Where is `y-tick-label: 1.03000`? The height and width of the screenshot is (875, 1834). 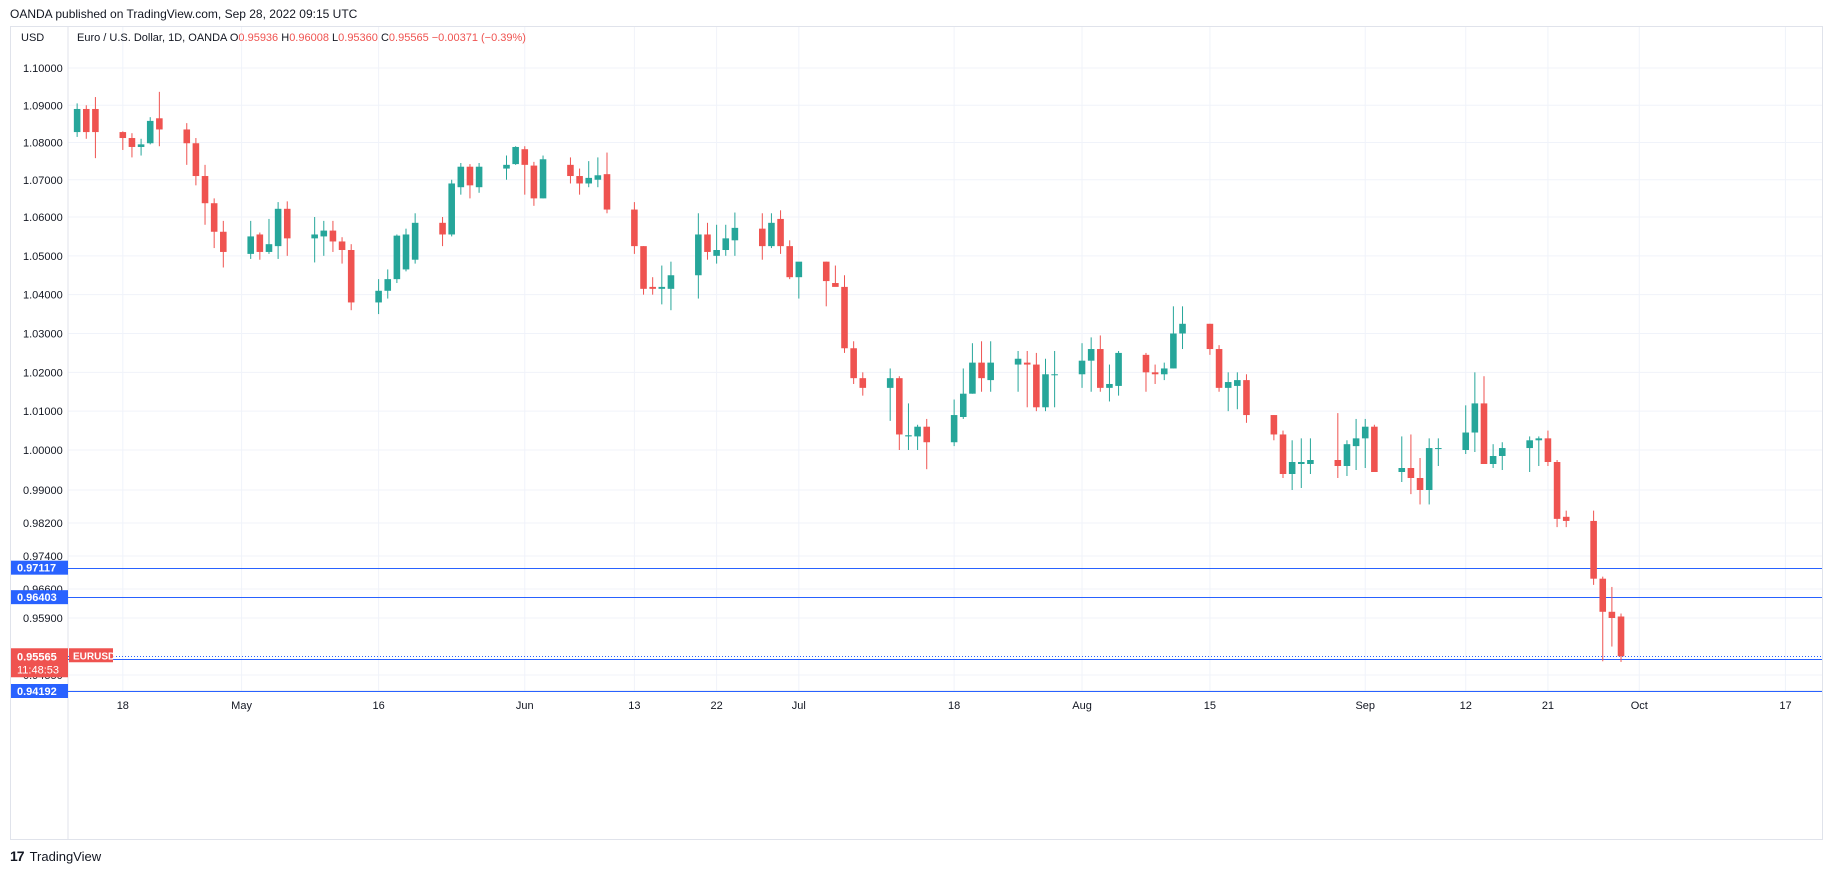 y-tick-label: 1.03000 is located at coordinates (43, 335).